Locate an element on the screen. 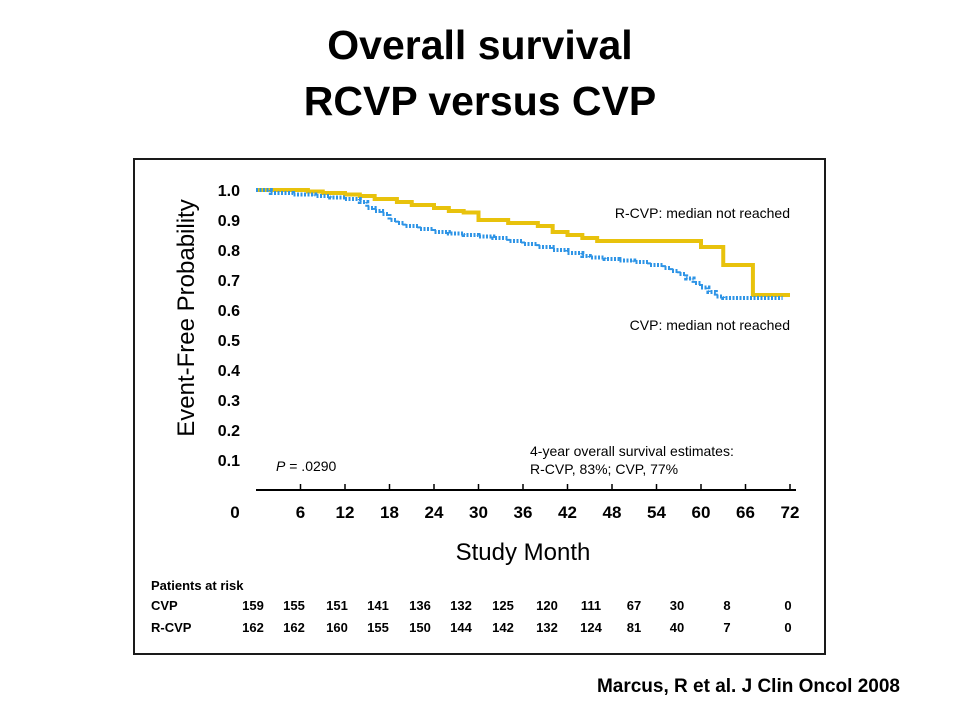 The width and height of the screenshot is (960, 720). y-tick-label: 0.1 is located at coordinates (229, 461).